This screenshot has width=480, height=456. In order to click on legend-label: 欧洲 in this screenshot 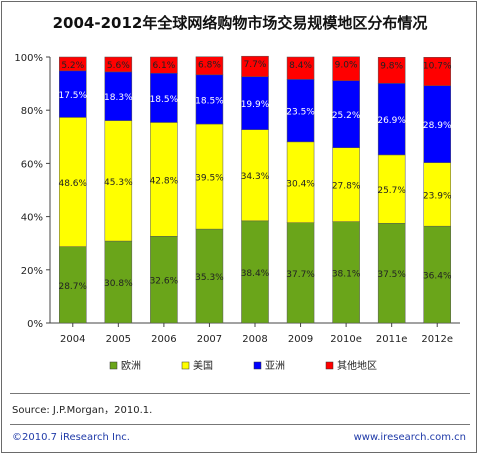, I will do `click(131, 366)`.